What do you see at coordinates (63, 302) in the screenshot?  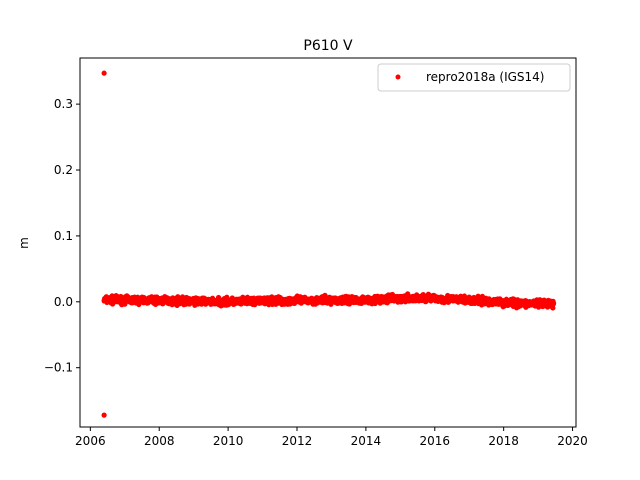 I see `y-tick-label: 0.0` at bounding box center [63, 302].